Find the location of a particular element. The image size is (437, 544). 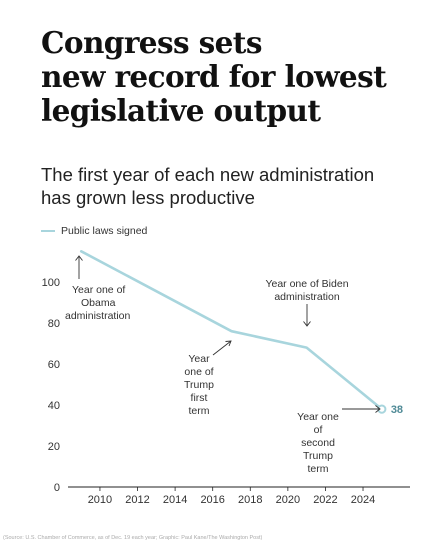

x-tick-label: 2022 is located at coordinates (325, 500).